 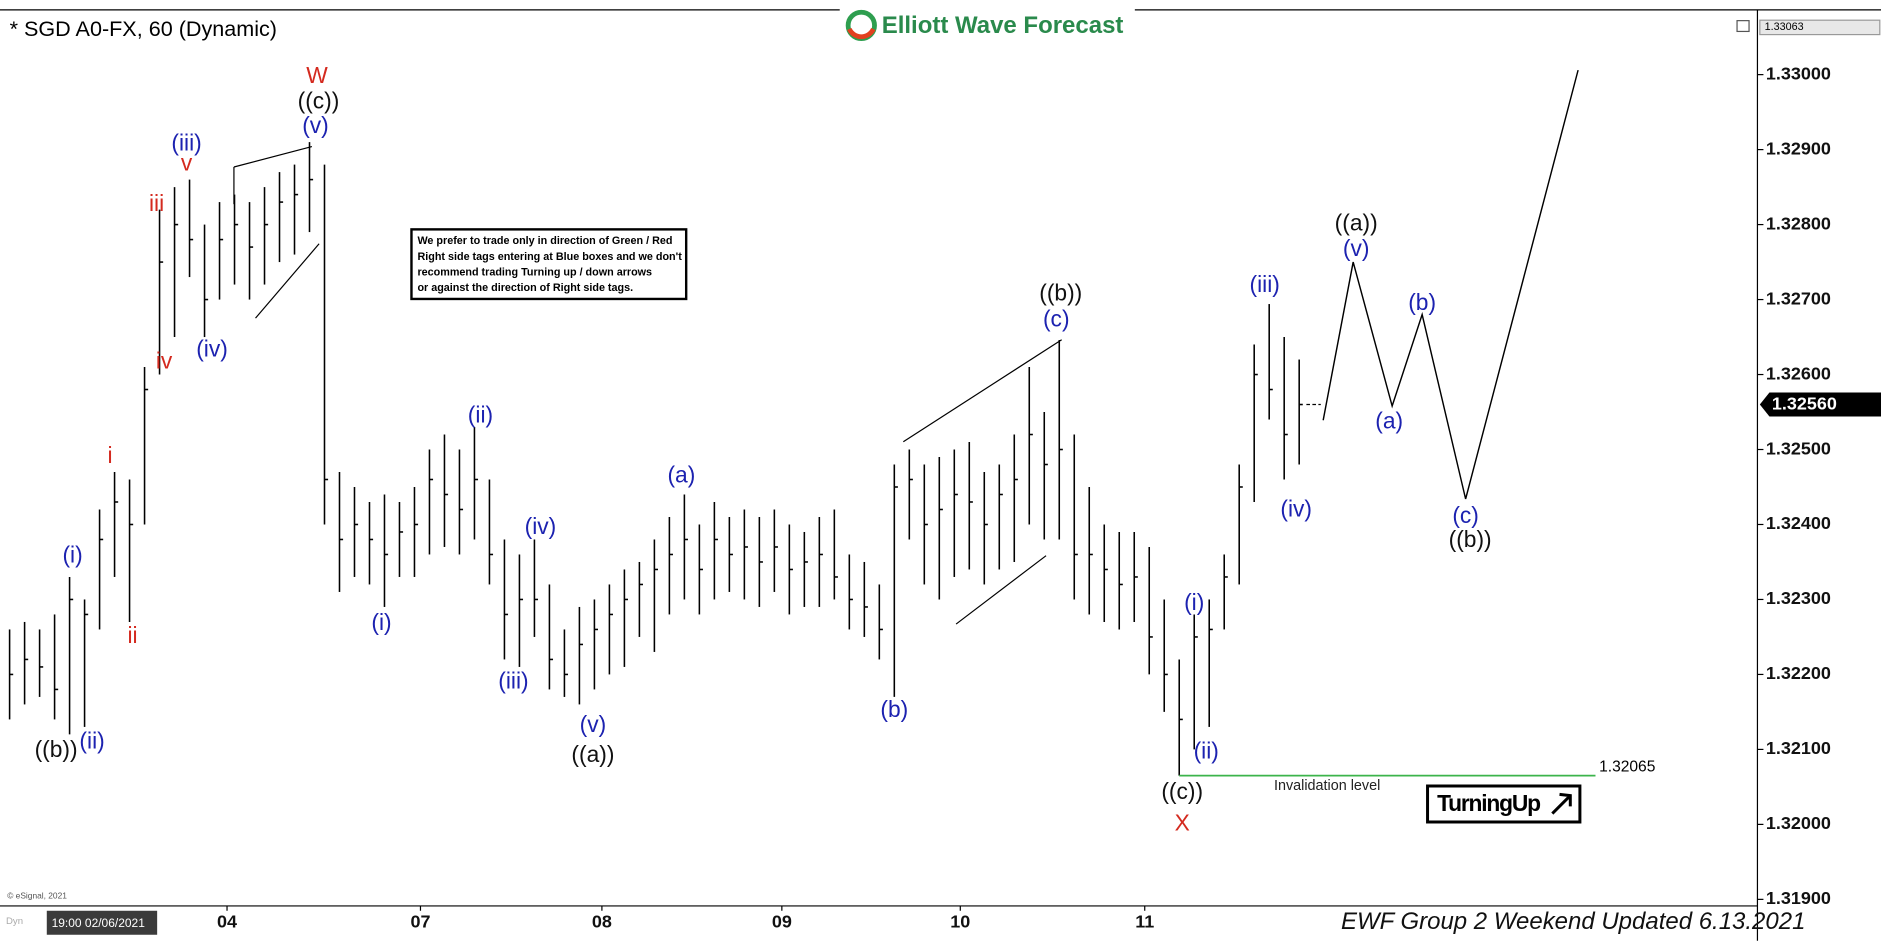 What do you see at coordinates (602, 922) in the screenshot?
I see `x-tick-label: 08` at bounding box center [602, 922].